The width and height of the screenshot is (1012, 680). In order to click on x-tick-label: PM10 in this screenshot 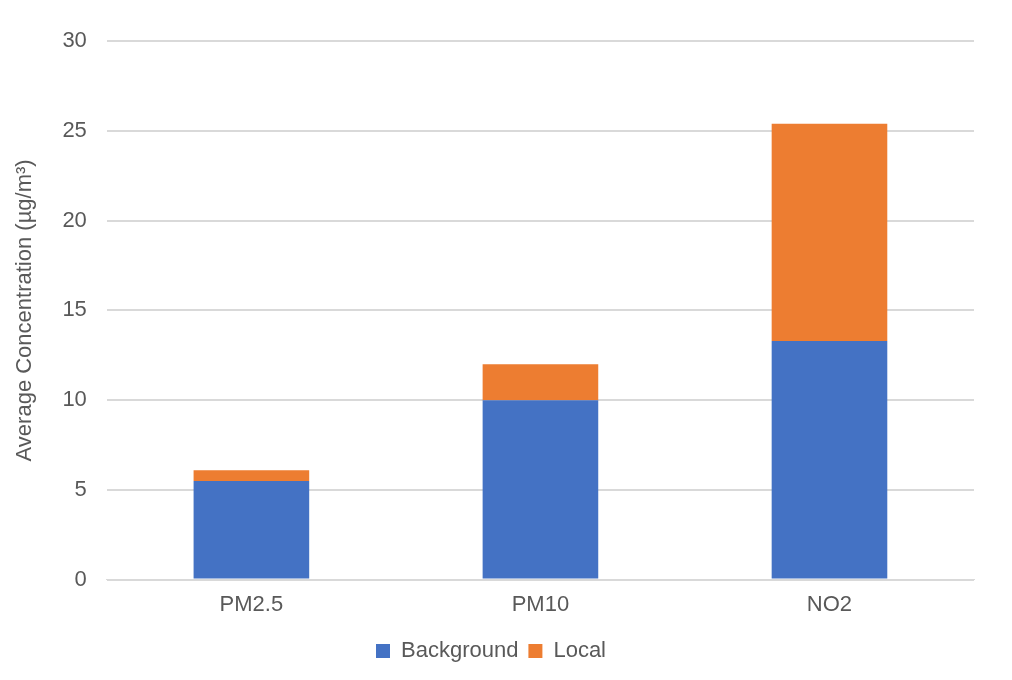, I will do `click(540, 603)`.